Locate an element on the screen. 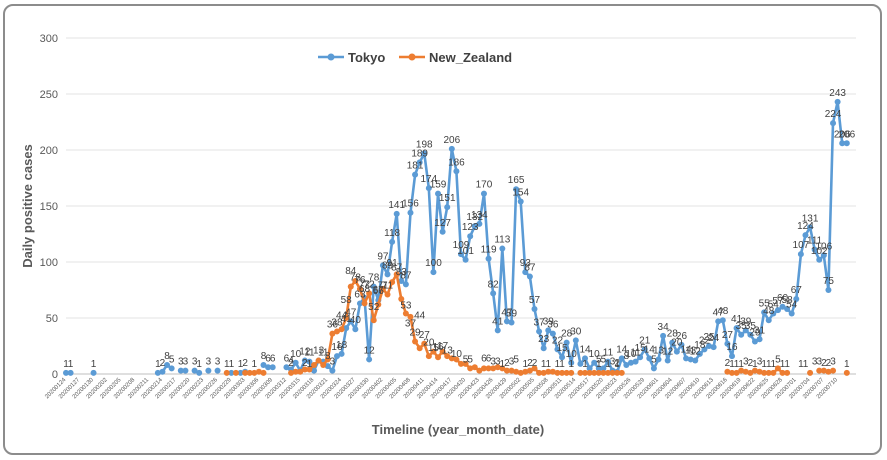 The width and height of the screenshot is (887, 460). data-label-new-zealand: 67 is located at coordinates (379, 290).